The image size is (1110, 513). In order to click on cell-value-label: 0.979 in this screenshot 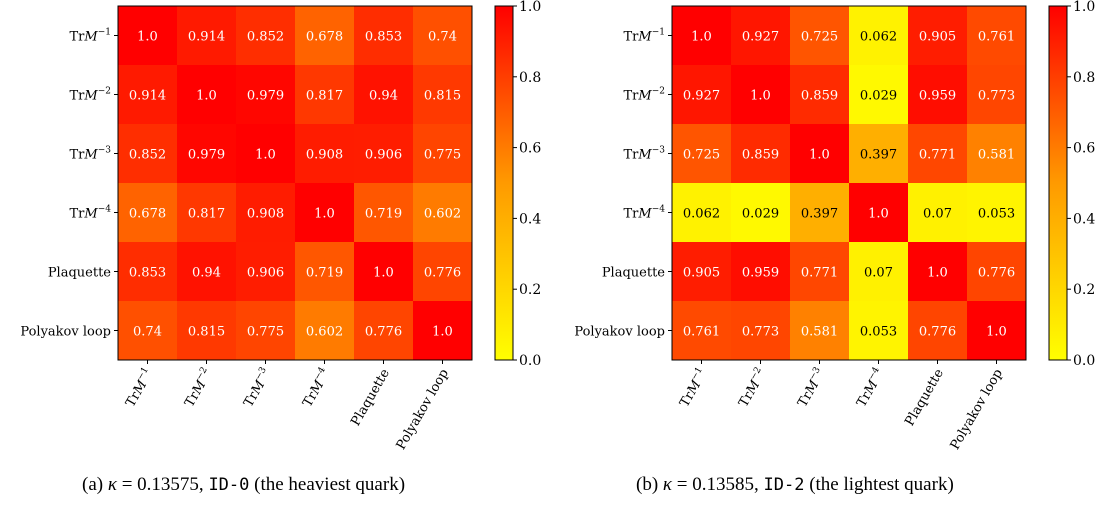, I will do `click(265, 96)`.